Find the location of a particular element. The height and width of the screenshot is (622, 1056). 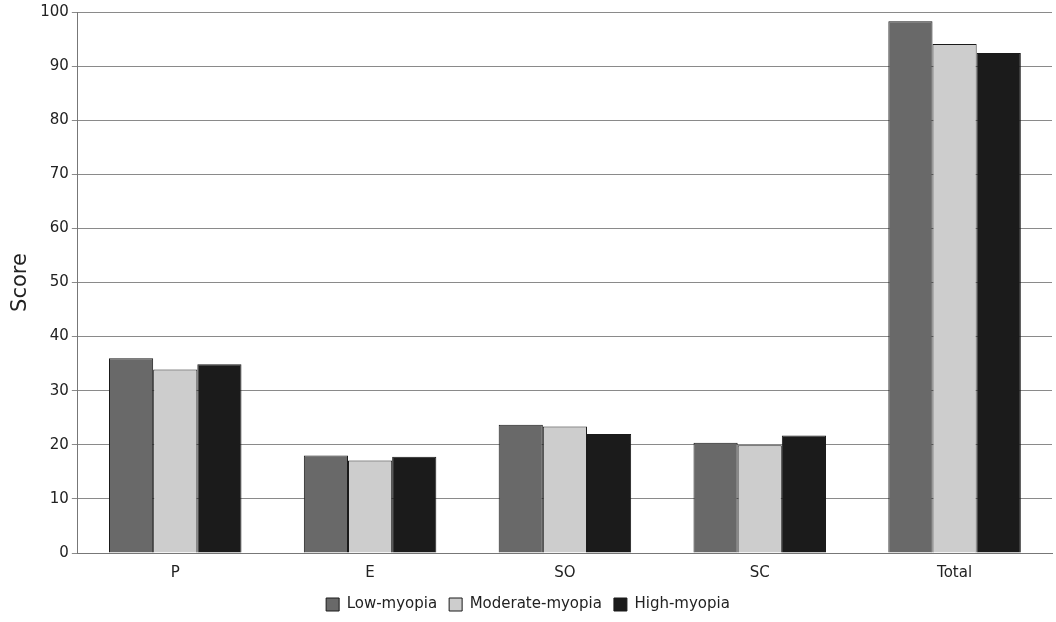

x-tick-label: P is located at coordinates (175, 571).